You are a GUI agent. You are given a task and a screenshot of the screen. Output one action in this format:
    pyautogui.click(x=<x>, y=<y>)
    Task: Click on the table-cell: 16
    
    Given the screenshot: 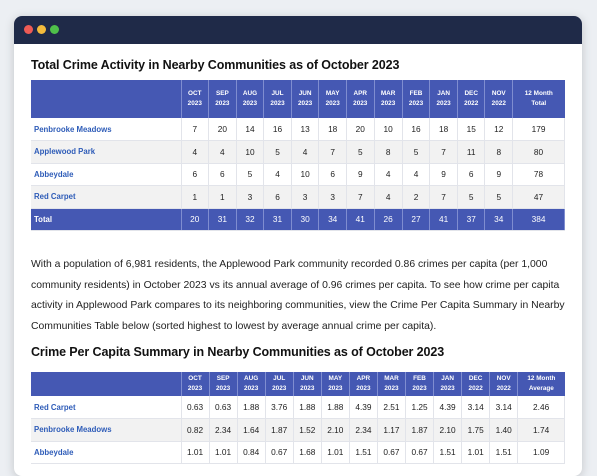 What is the action you would take?
    pyautogui.click(x=416, y=129)
    